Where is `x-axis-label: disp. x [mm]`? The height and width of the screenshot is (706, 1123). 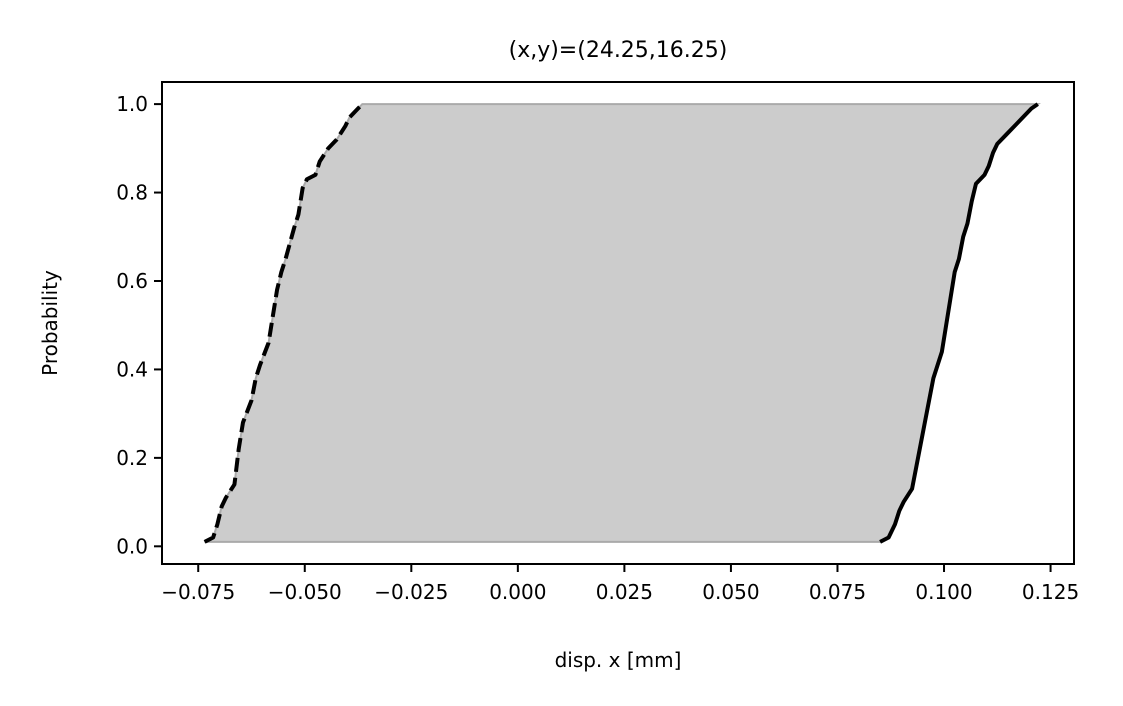 x-axis-label: disp. x [mm] is located at coordinates (618, 660).